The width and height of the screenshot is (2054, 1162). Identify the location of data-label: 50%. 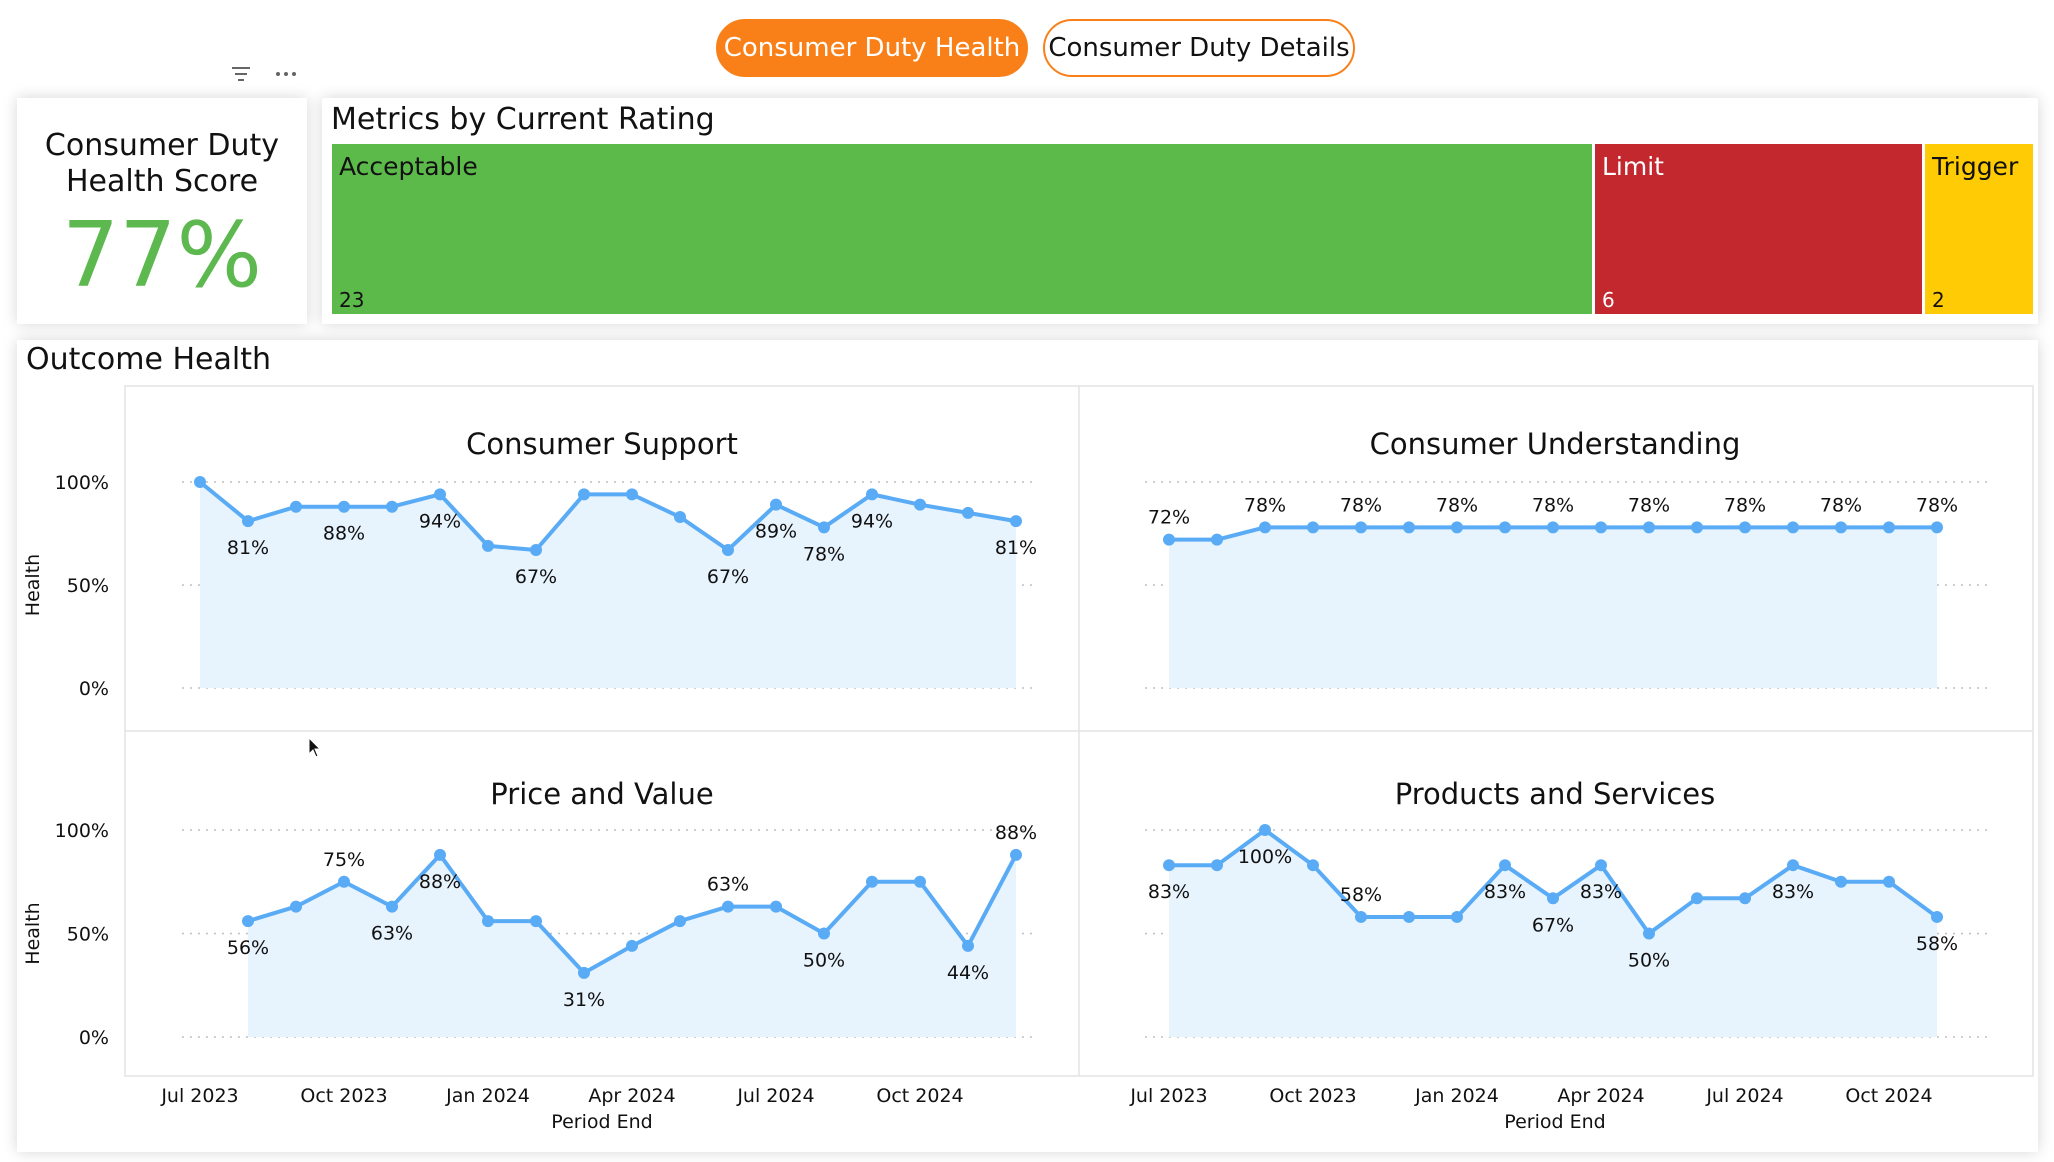
(1649, 961).